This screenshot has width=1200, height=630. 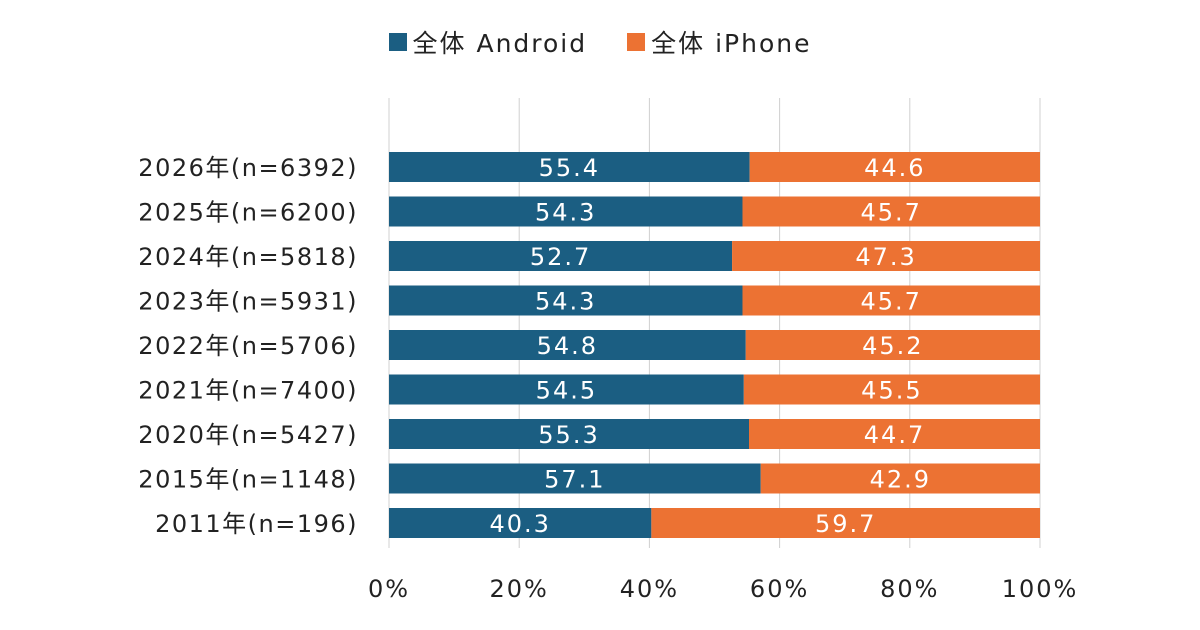 What do you see at coordinates (1040, 589) in the screenshot?
I see `x-tick-label: 100%` at bounding box center [1040, 589].